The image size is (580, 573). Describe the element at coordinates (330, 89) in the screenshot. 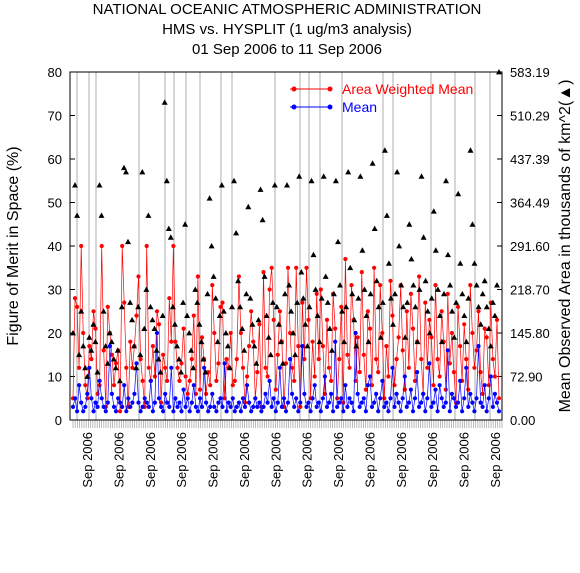

I see `legend-awm-marker` at that location.